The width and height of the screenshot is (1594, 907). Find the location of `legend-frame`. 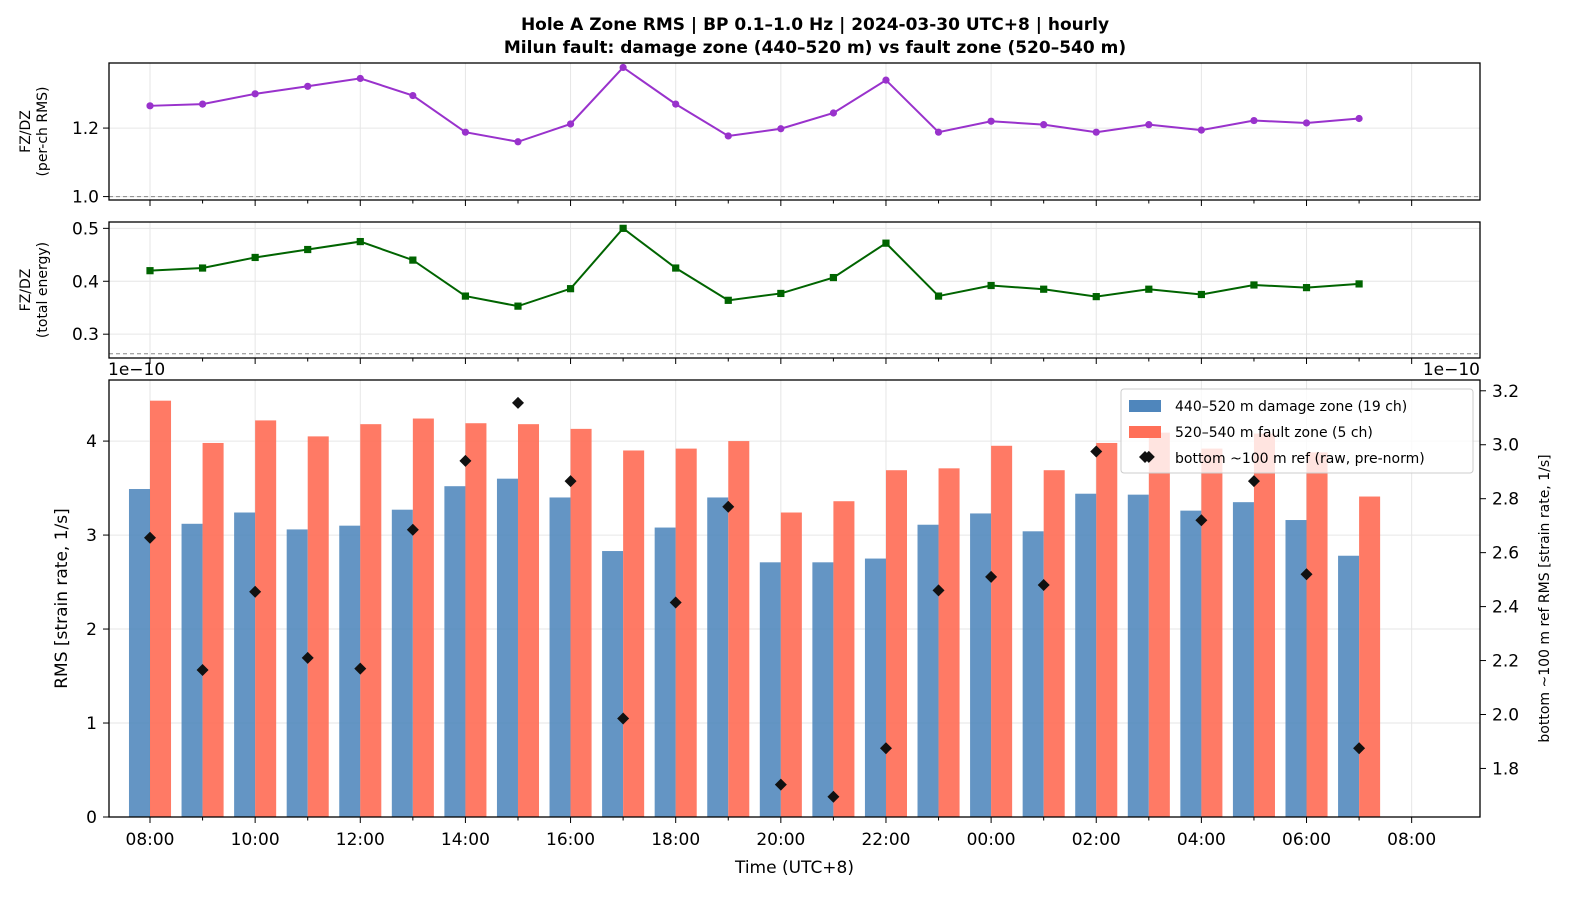

legend-frame is located at coordinates (1297, 431).